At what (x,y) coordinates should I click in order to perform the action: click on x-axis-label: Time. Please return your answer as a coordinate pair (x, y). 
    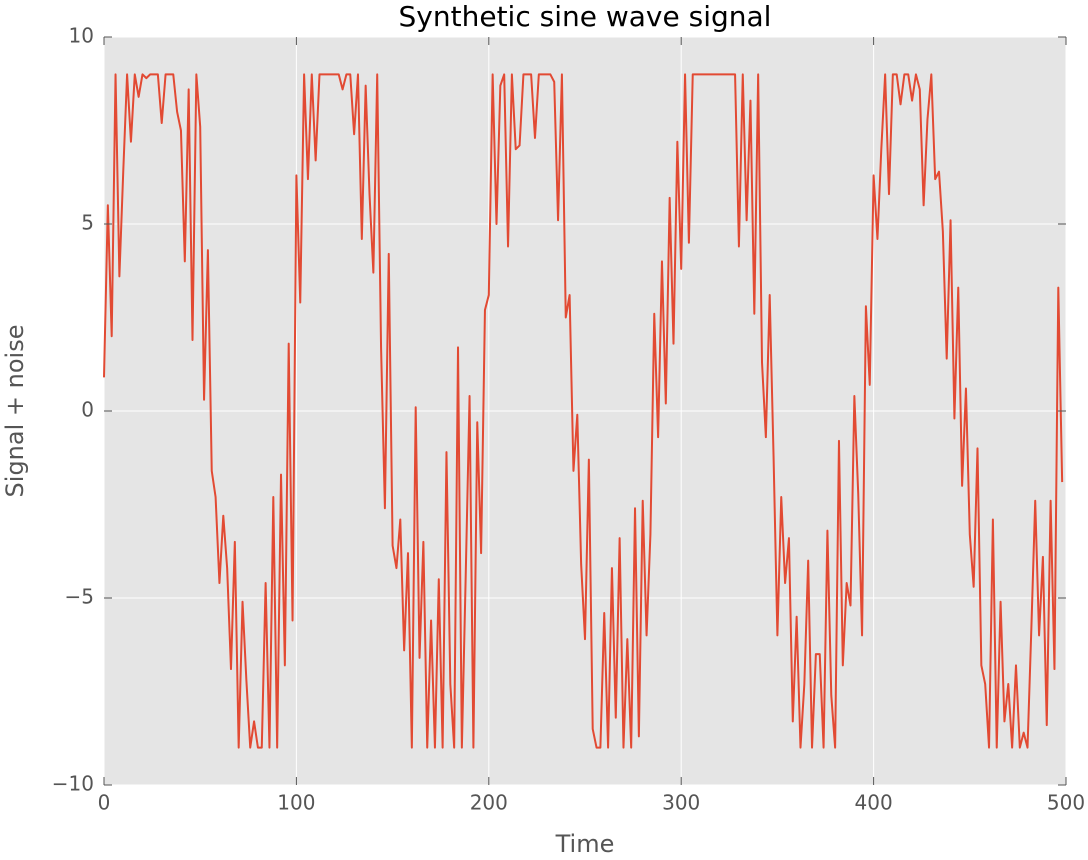
    Looking at the image, I should click on (585, 844).